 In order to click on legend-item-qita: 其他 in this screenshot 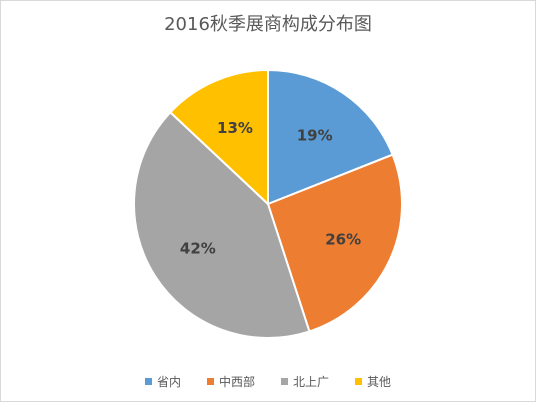, I will do `click(373, 381)`.